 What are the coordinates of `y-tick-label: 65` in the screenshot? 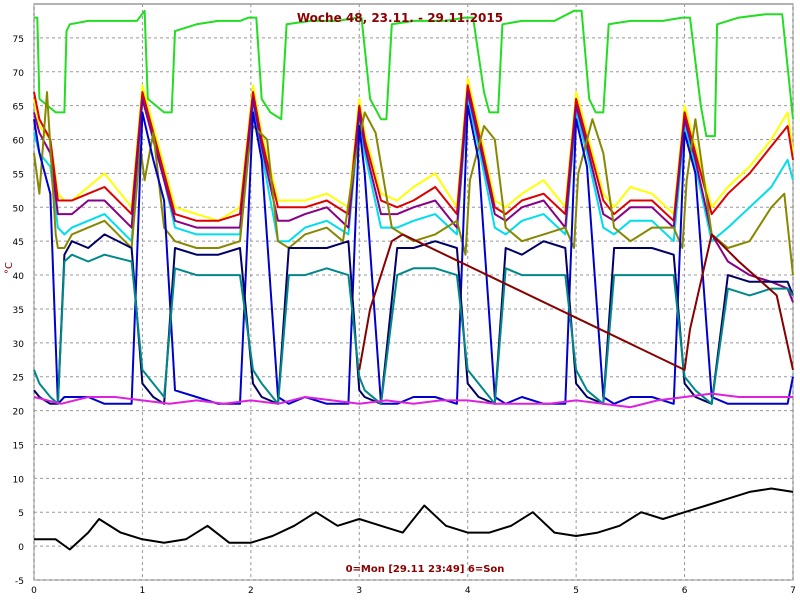 It's located at (18, 108).